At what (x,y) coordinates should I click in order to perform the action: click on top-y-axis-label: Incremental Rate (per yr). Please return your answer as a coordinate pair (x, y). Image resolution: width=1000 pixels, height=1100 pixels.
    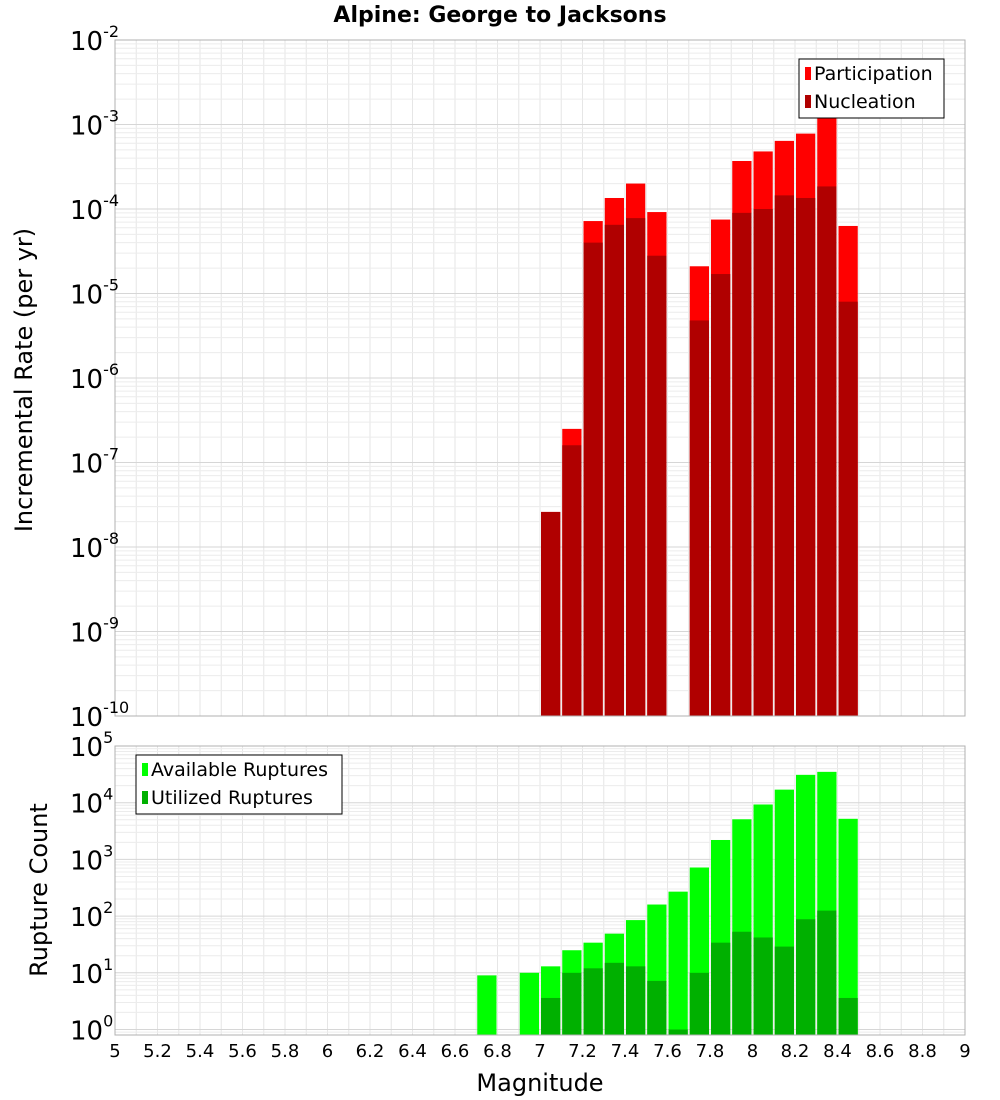
    Looking at the image, I should click on (24, 380).